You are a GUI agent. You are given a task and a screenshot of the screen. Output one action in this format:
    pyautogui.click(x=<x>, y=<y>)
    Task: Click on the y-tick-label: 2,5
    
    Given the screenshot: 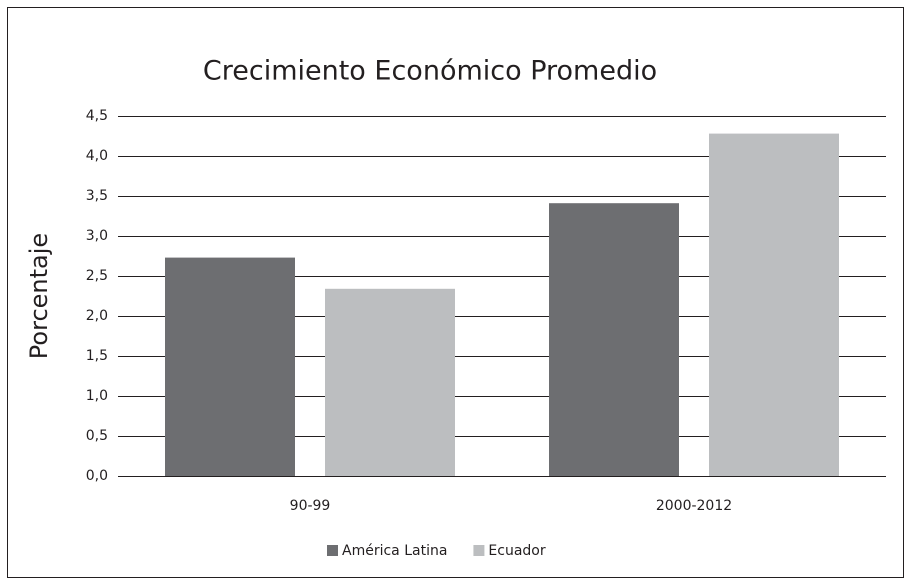 What is the action you would take?
    pyautogui.click(x=97, y=276)
    